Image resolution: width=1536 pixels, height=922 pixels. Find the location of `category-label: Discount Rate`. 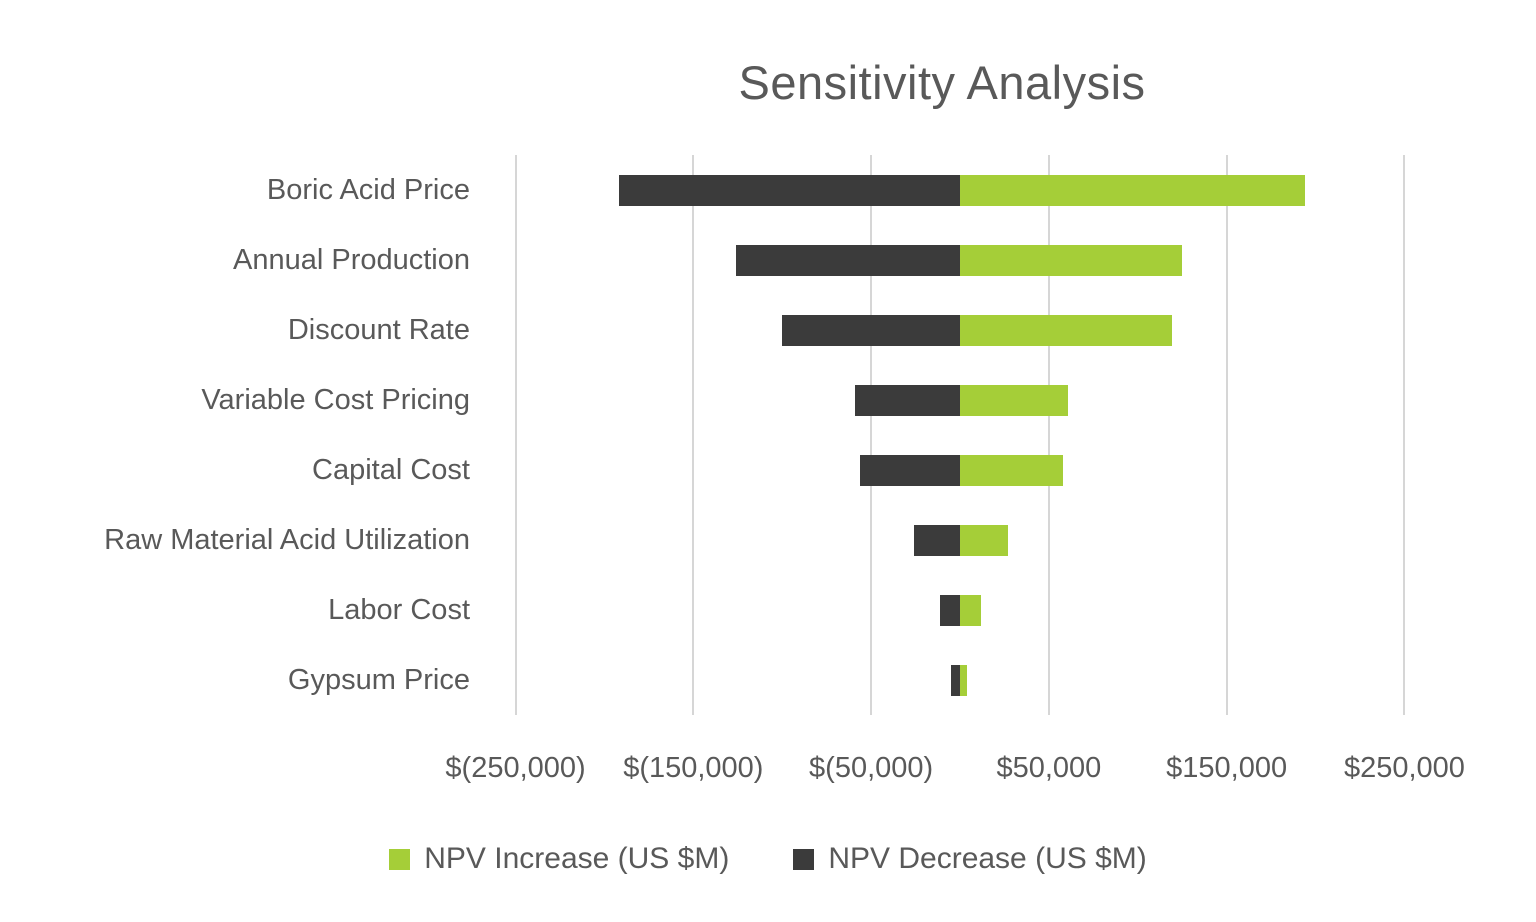

category-label: Discount Rate is located at coordinates (378, 330).